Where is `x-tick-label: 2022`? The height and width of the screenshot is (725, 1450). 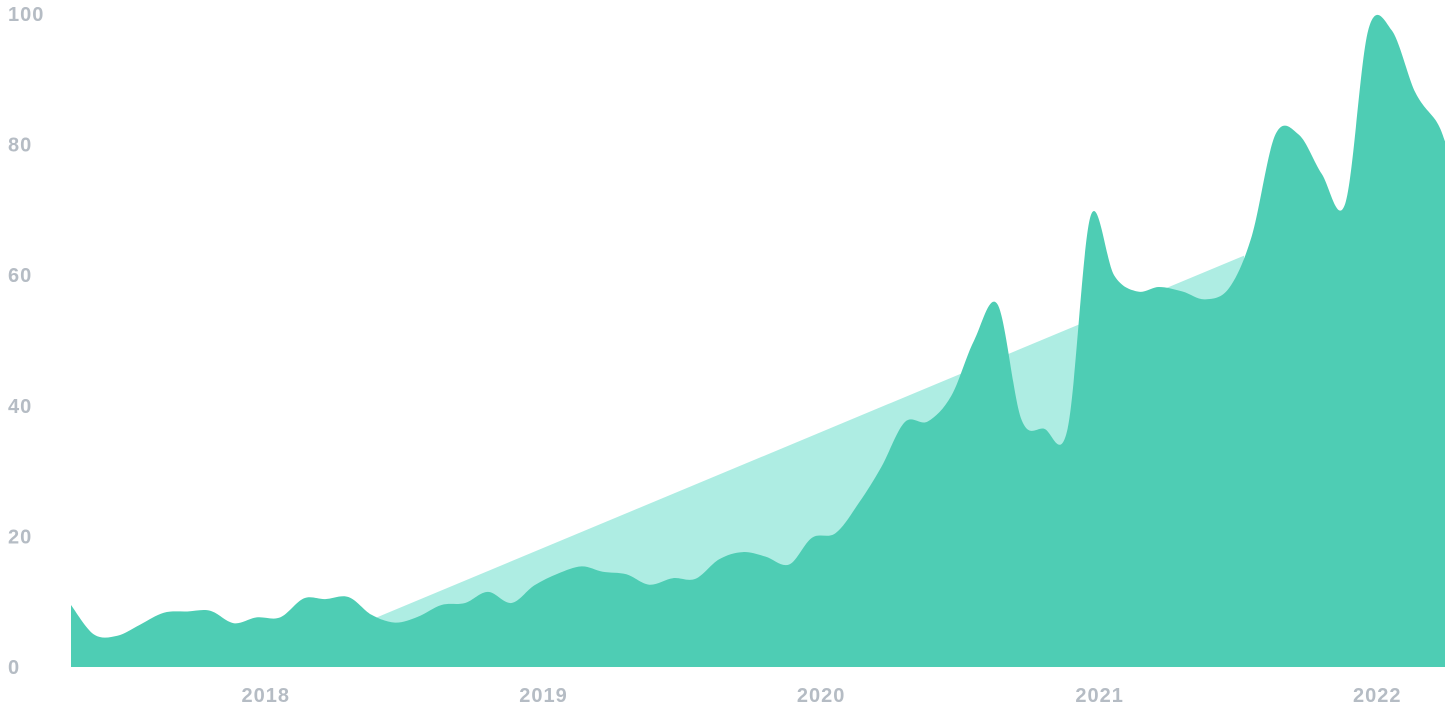
x-tick-label: 2022 is located at coordinates (1377, 696).